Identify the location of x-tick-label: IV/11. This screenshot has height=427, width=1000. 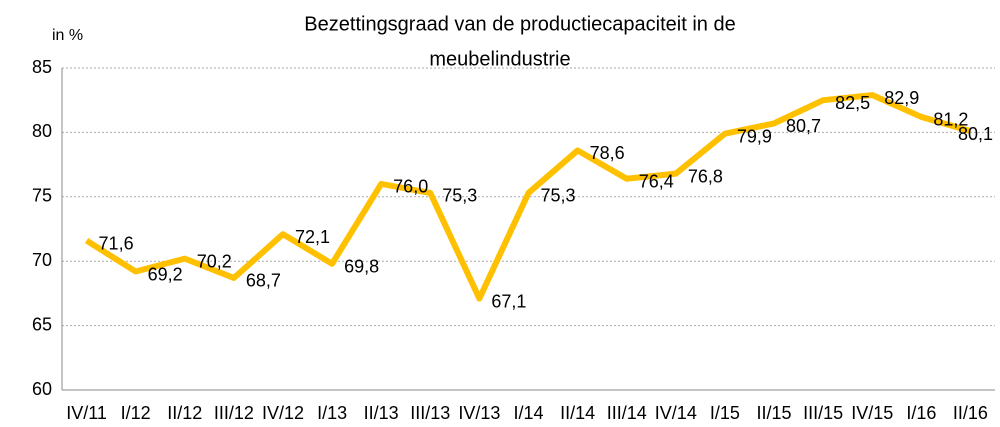
(86, 413).